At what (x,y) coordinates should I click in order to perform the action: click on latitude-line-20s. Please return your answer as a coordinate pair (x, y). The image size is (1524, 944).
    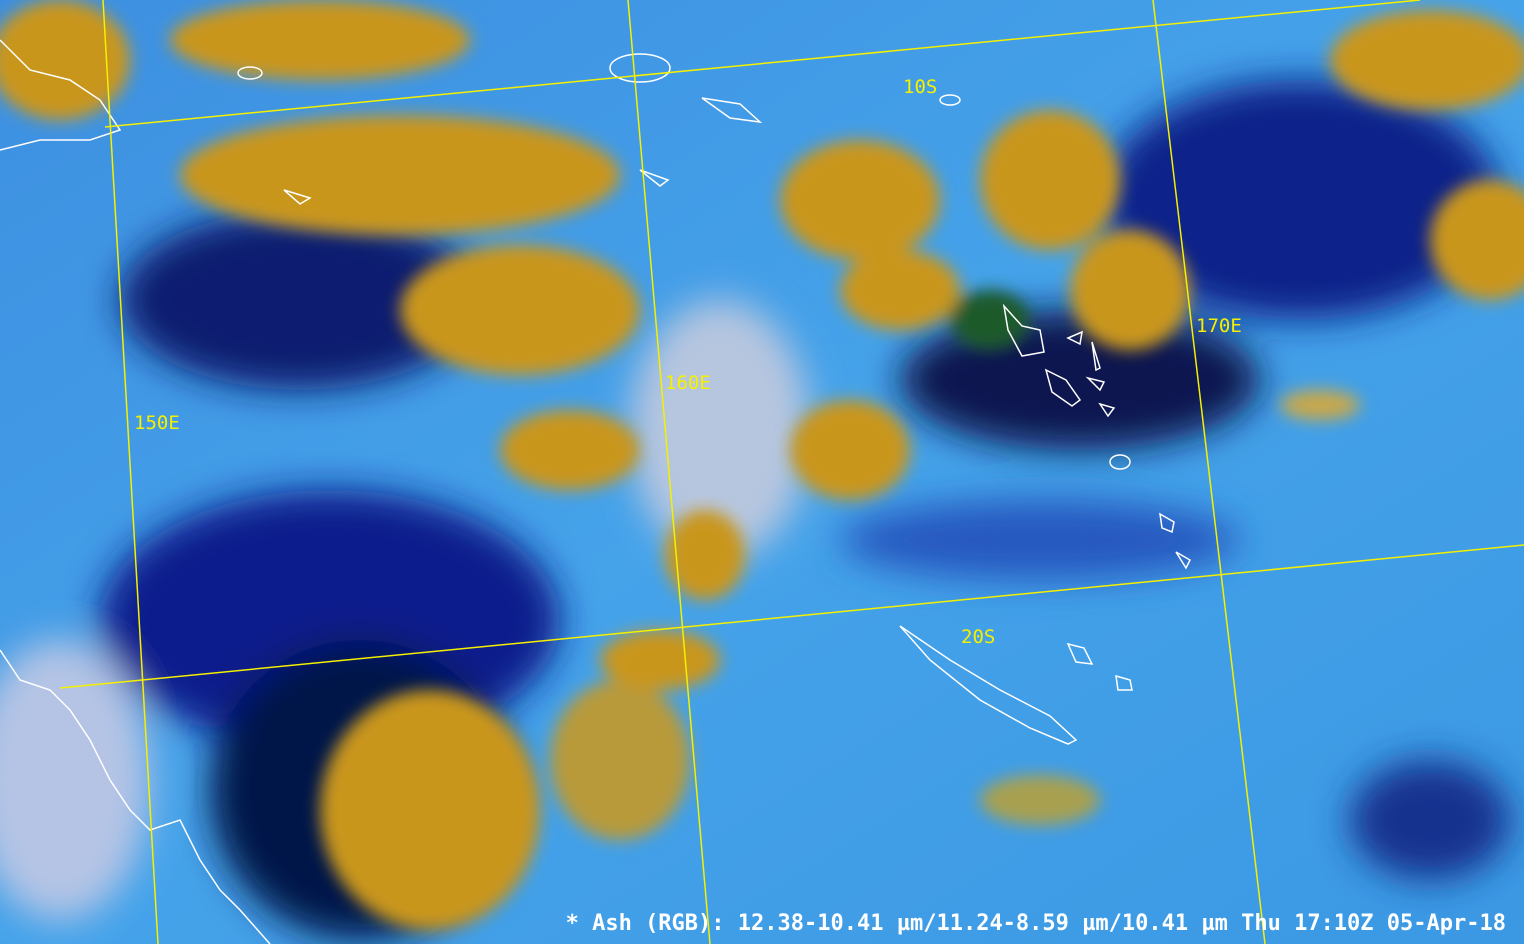
    Looking at the image, I should click on (791, 616).